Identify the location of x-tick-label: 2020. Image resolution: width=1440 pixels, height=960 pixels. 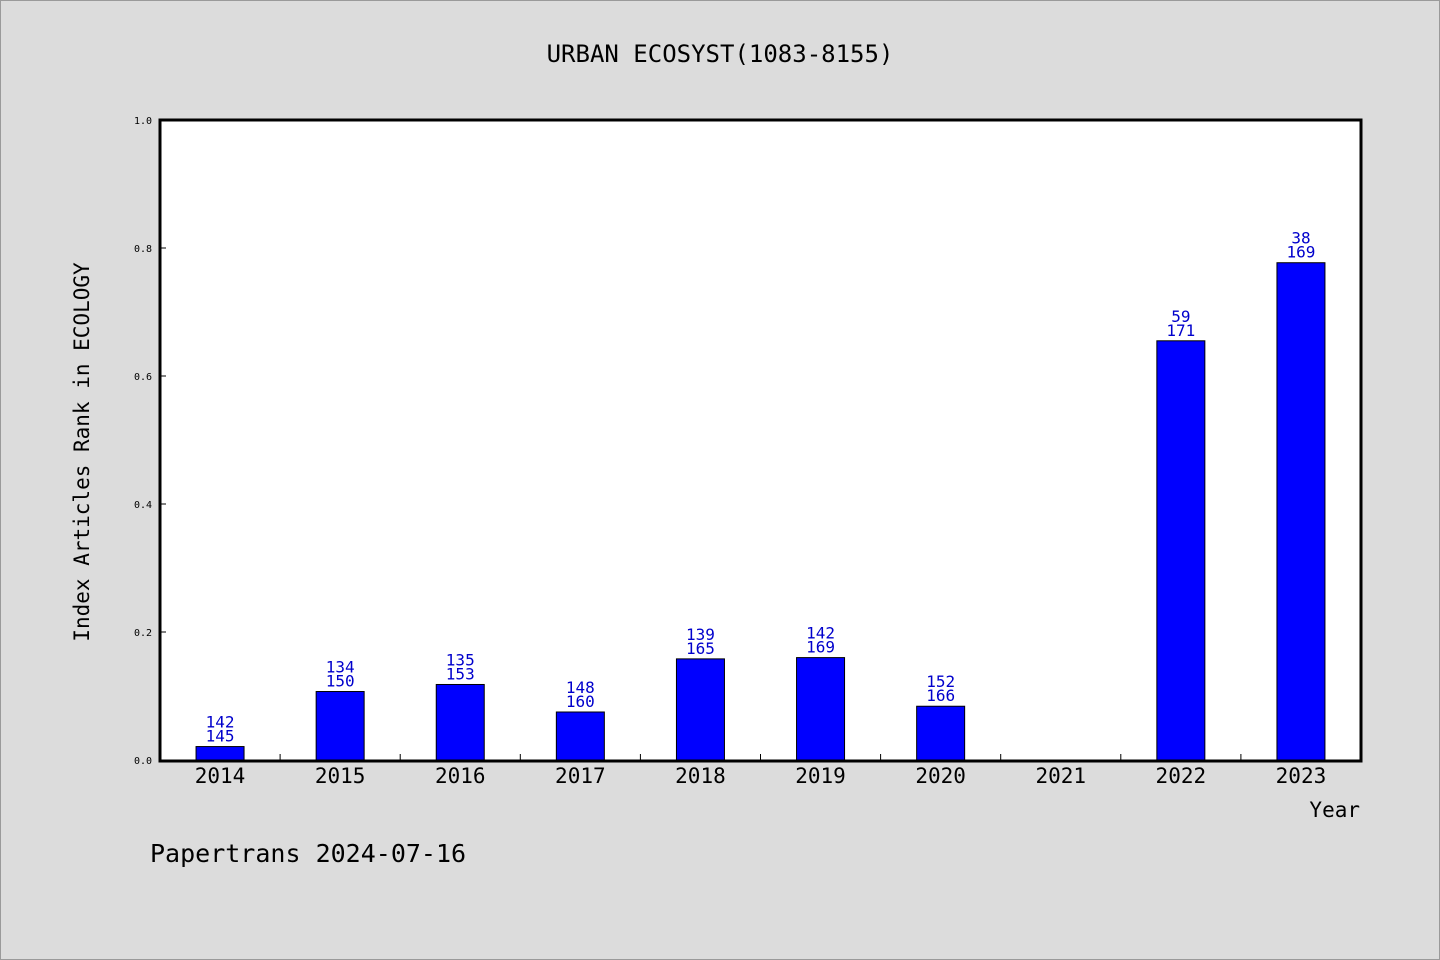
(940, 776).